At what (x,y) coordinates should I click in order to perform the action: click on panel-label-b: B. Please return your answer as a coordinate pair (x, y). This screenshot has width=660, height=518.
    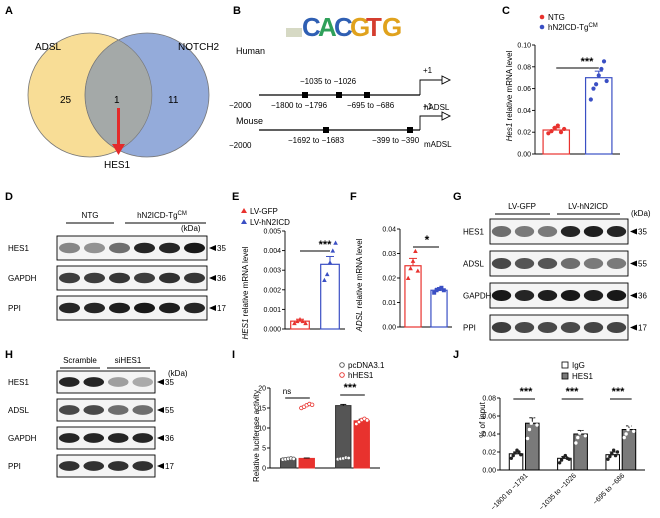
    Looking at the image, I should click on (237, 11).